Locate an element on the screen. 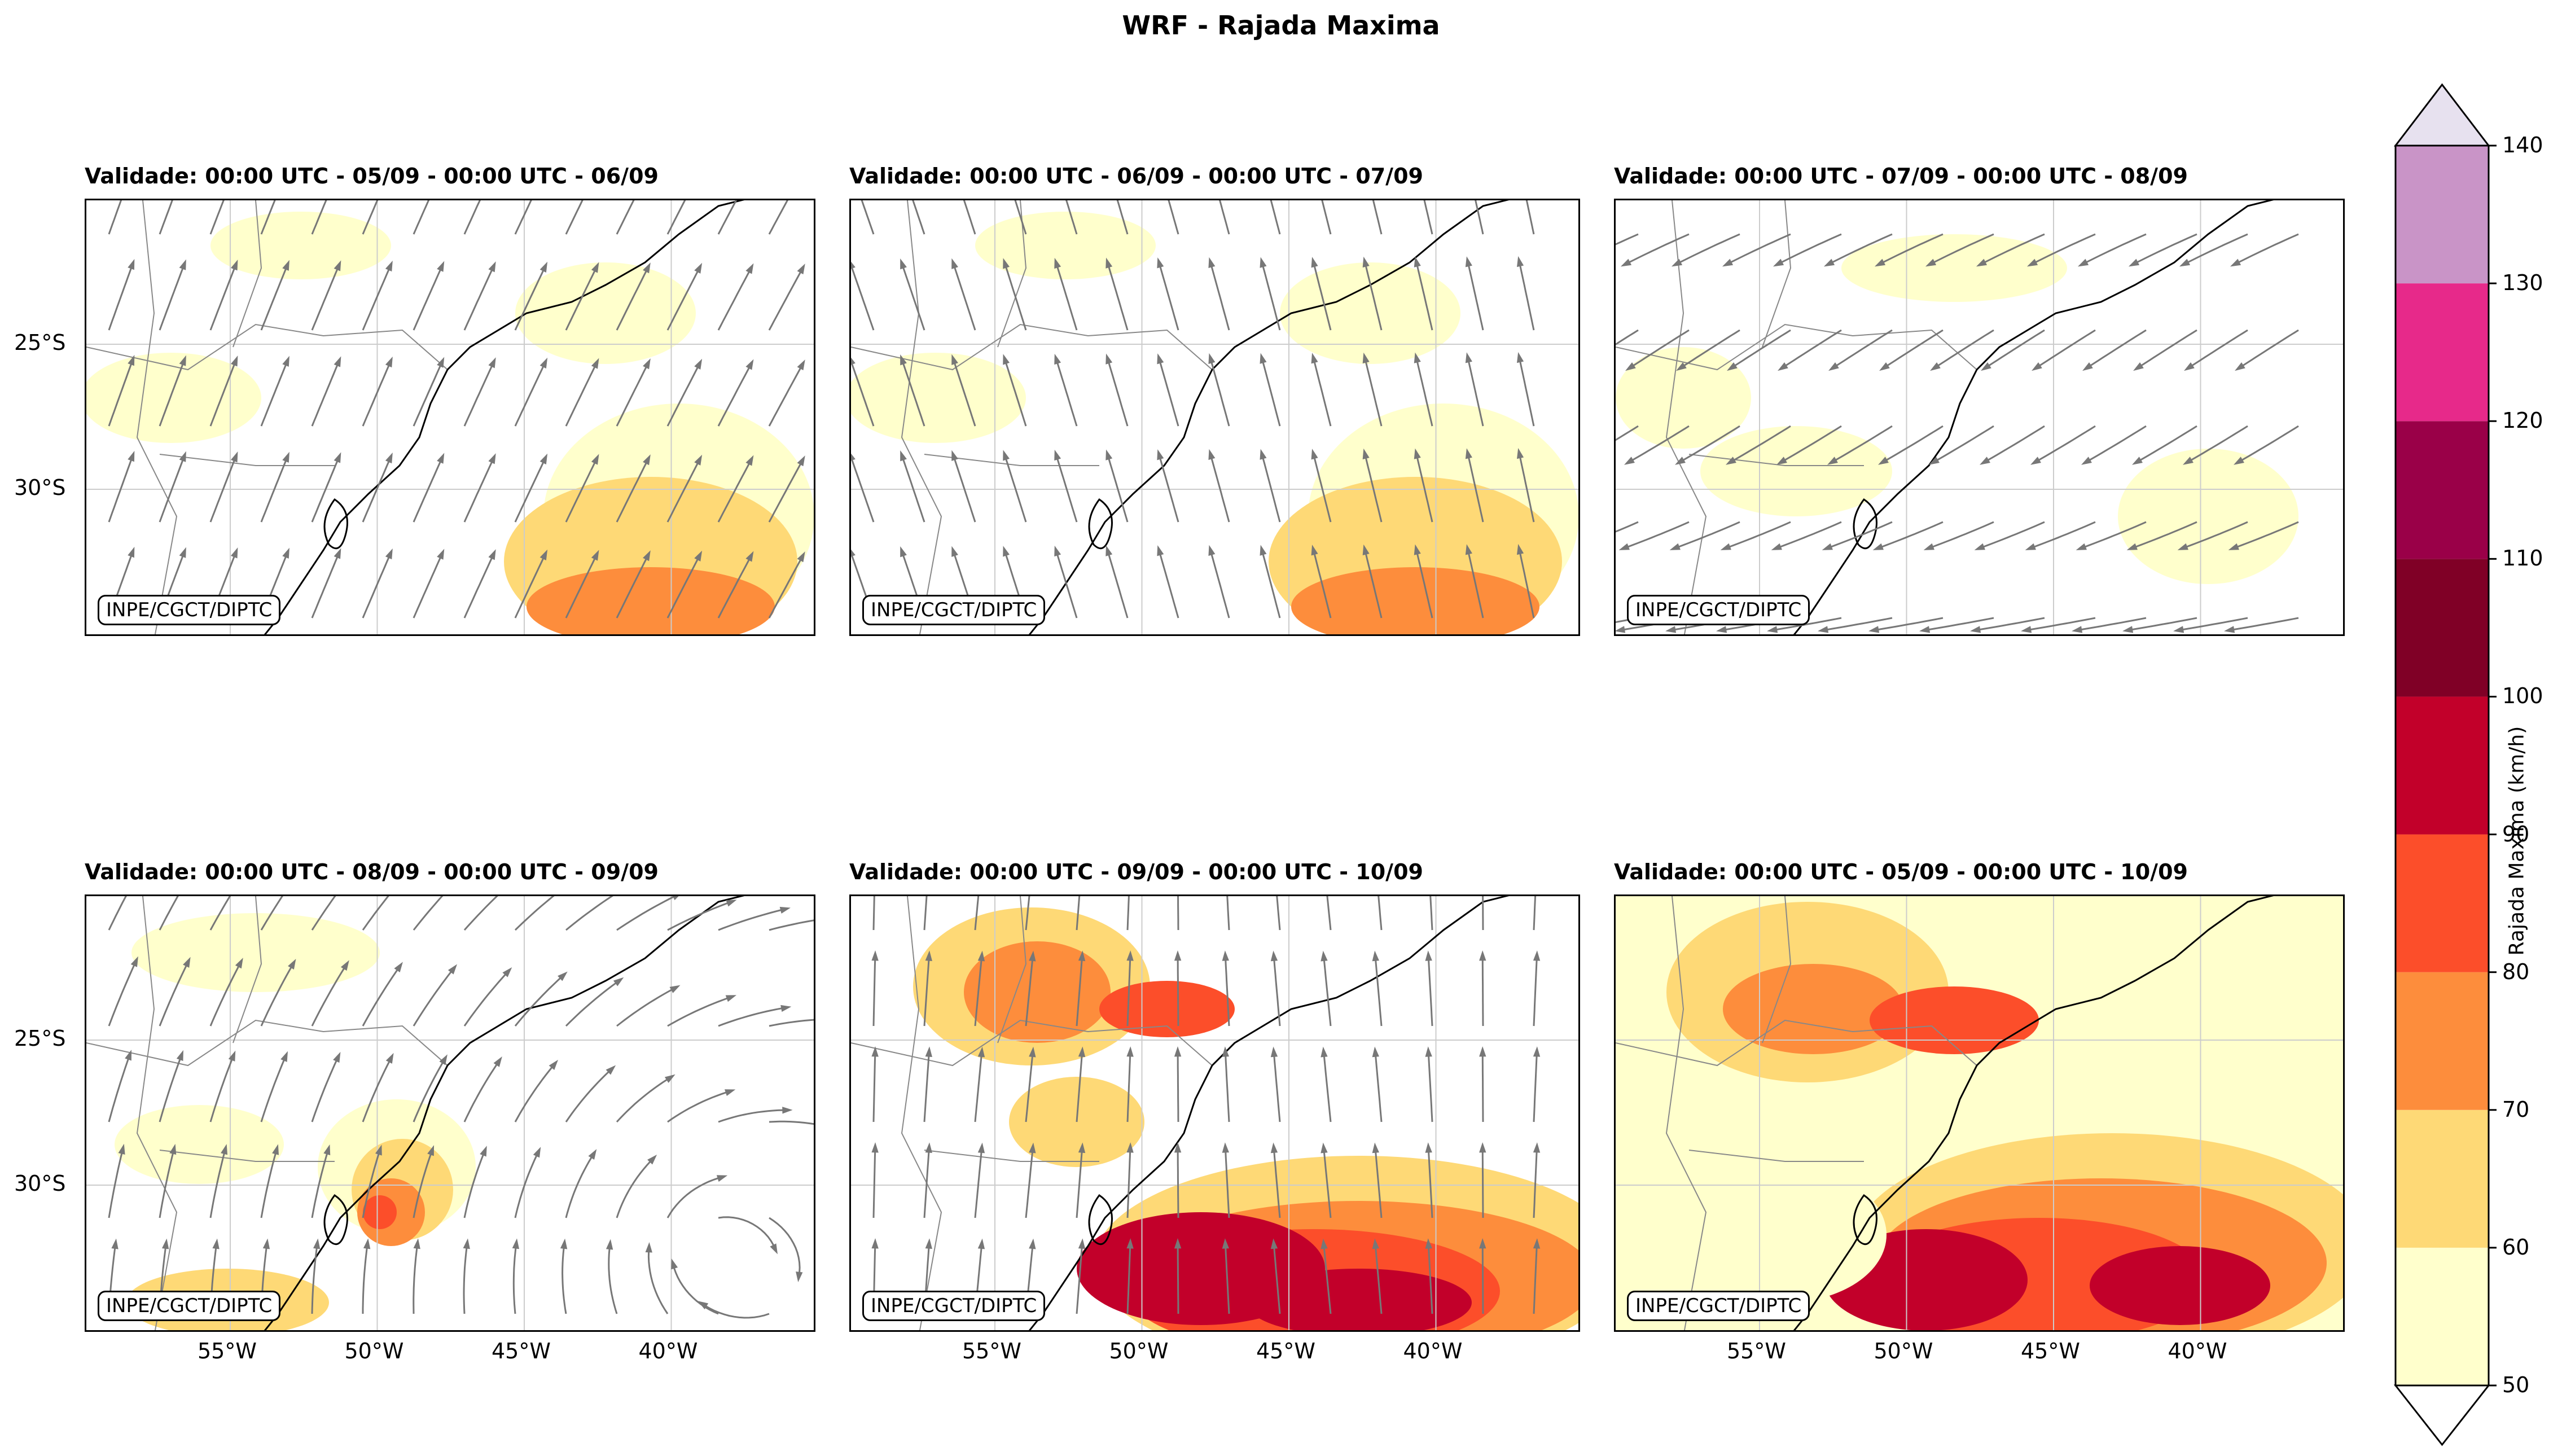 This screenshot has width=2562, height=1456. map-panel: INPE/CGCT/DIPTC is located at coordinates (1979, 1113).